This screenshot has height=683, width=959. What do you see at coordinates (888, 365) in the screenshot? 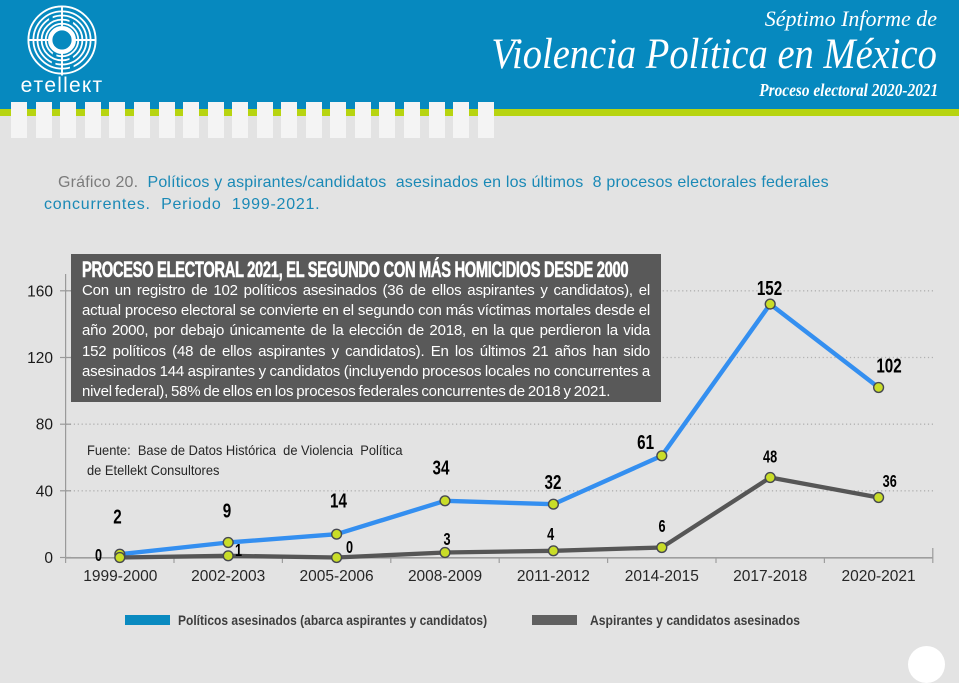
I see `svg-text: 102` at bounding box center [888, 365].